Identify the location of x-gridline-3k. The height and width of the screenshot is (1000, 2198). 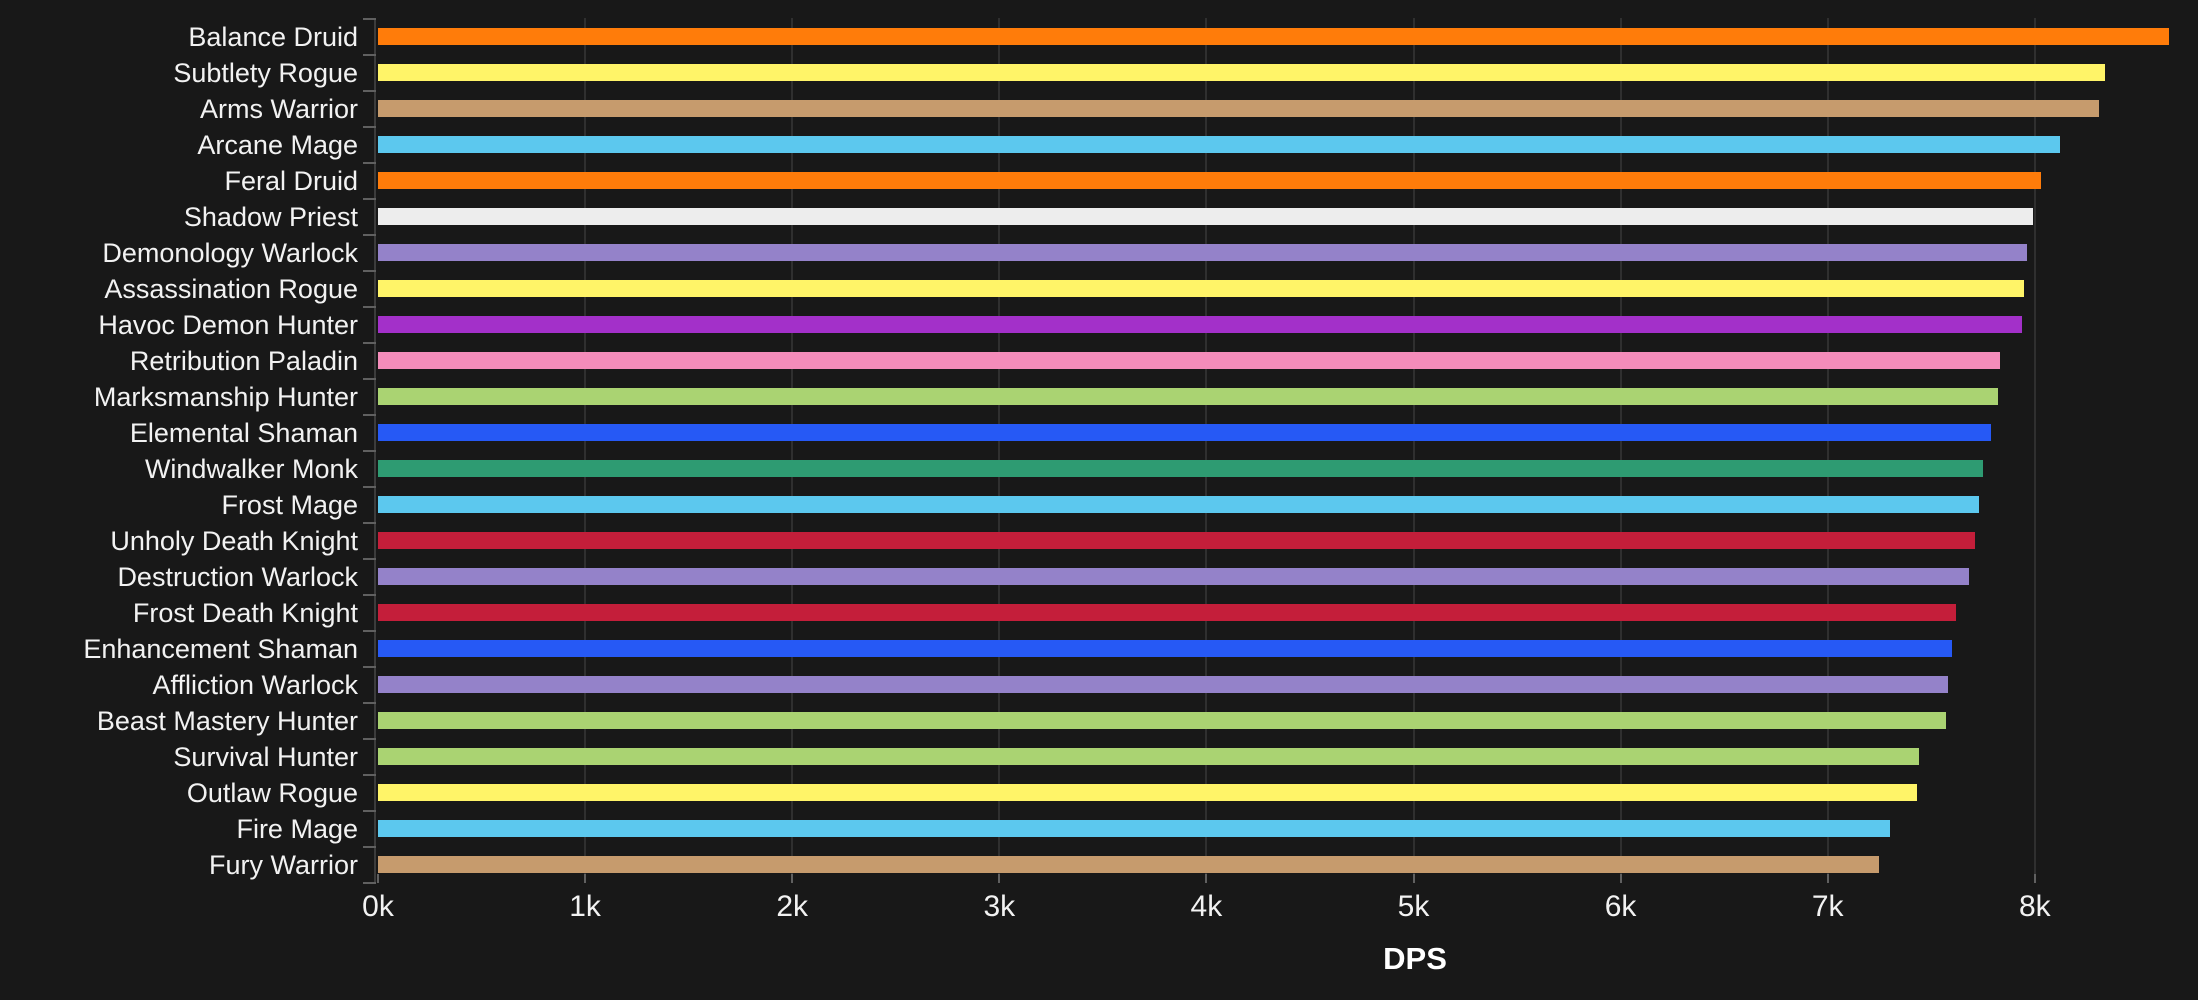
(999, 446).